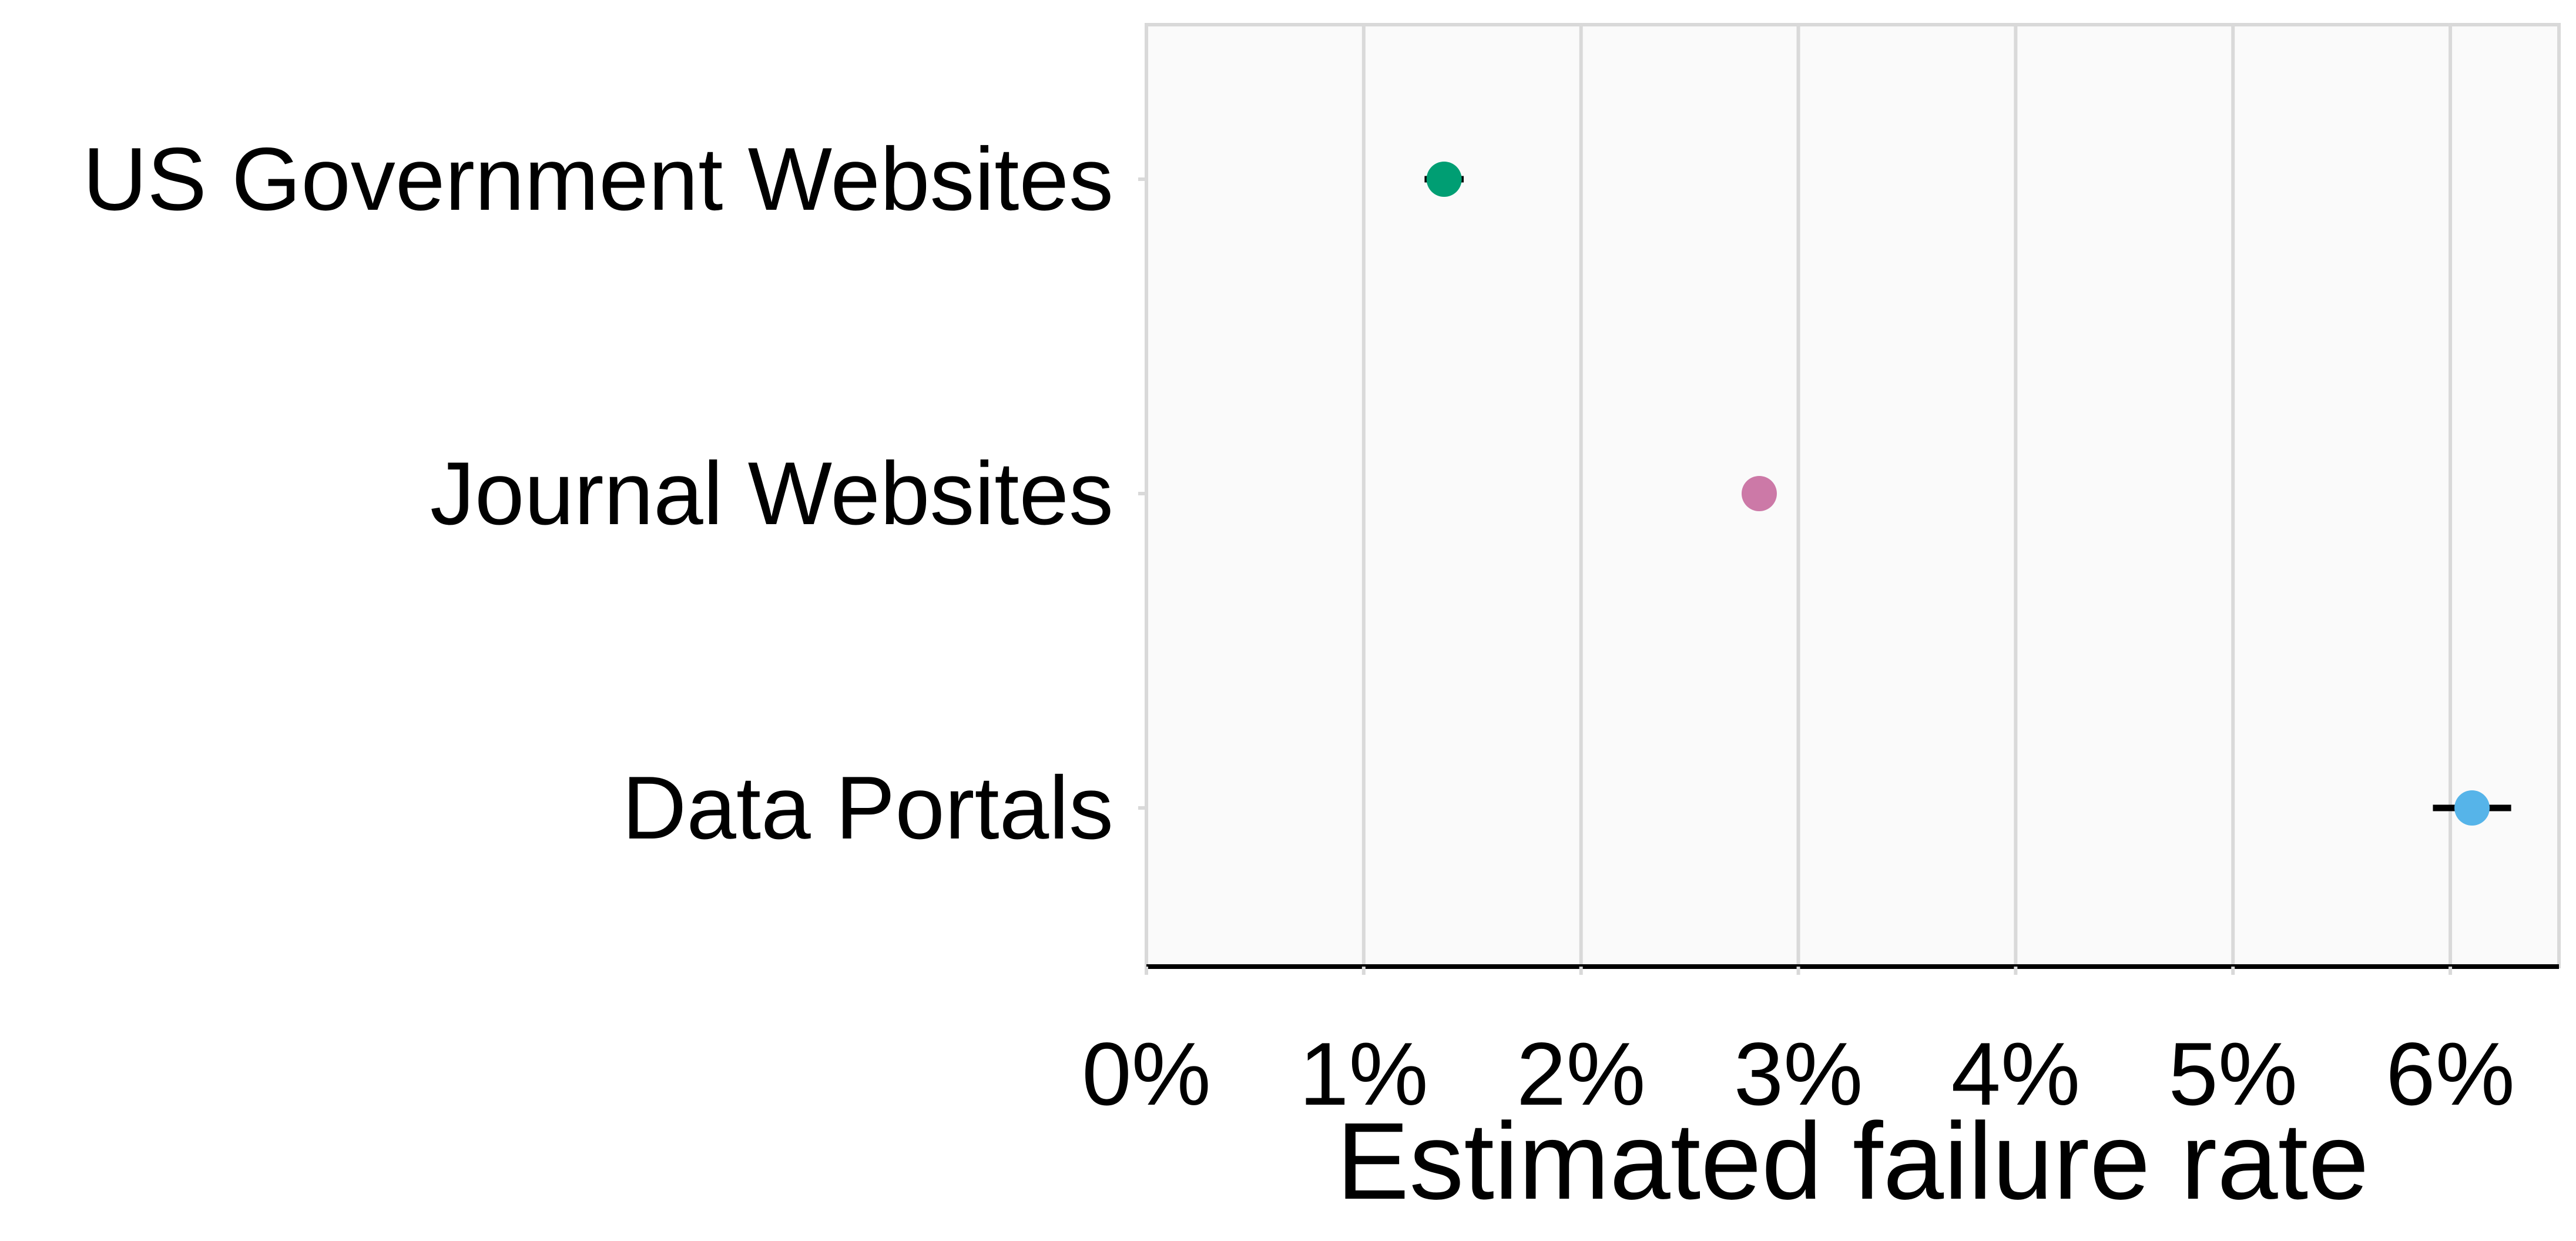  I want to click on x-axis-ticks, so click(1799, 971).